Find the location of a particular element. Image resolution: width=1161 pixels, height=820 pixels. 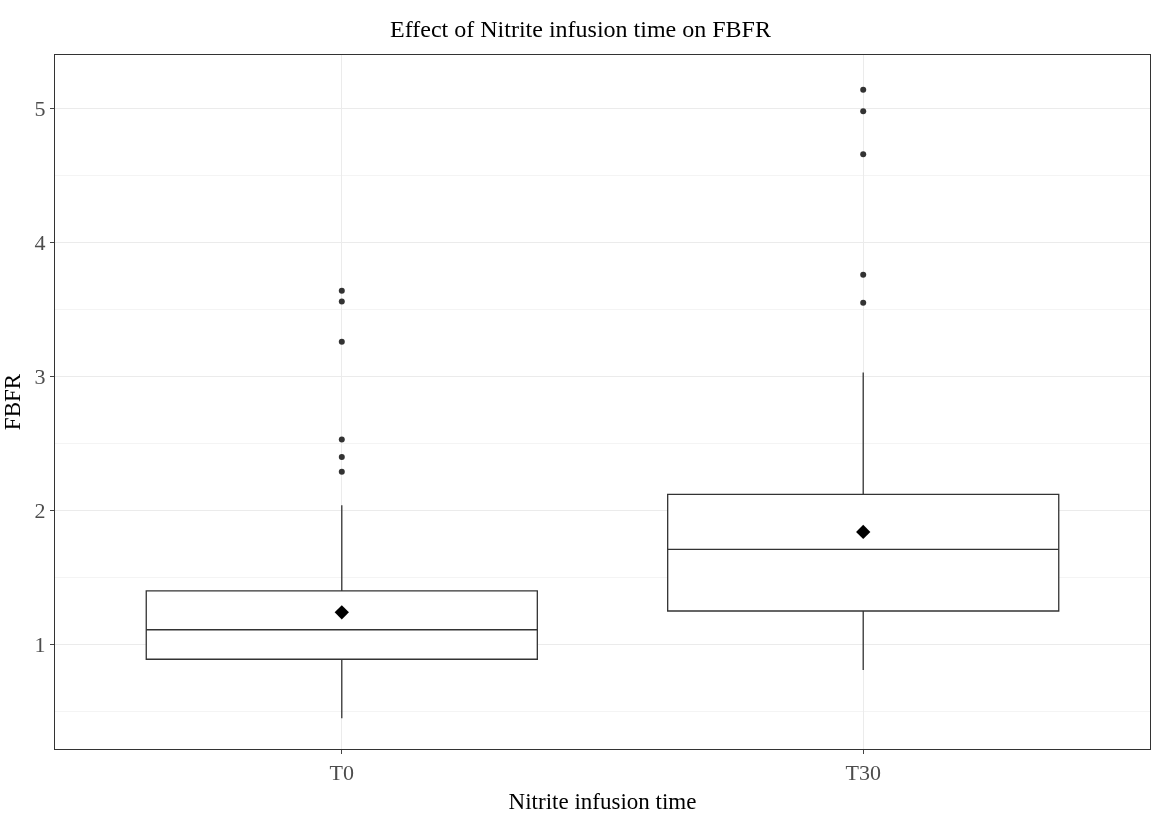

x-axis-title: Nitrite infusion time is located at coordinates (602, 801).